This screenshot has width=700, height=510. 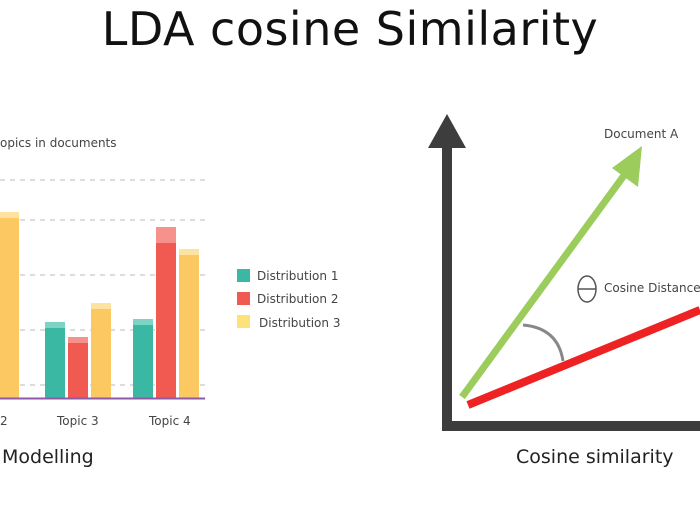 I want to click on bar-topic4-d1, so click(x=143, y=360).